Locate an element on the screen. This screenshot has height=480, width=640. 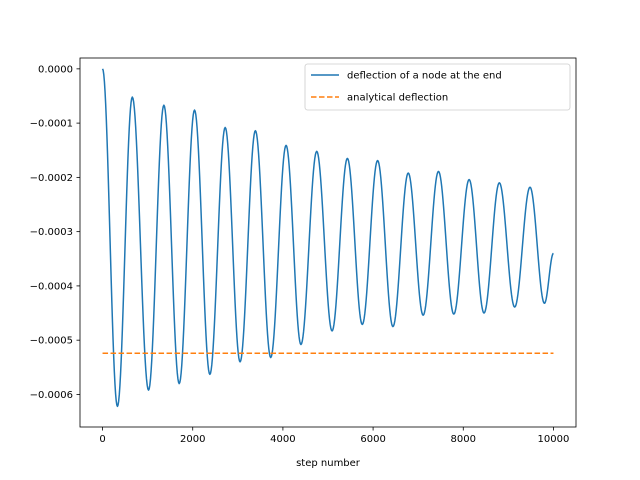
y-tick-label: −0.0006 is located at coordinates (51, 395).